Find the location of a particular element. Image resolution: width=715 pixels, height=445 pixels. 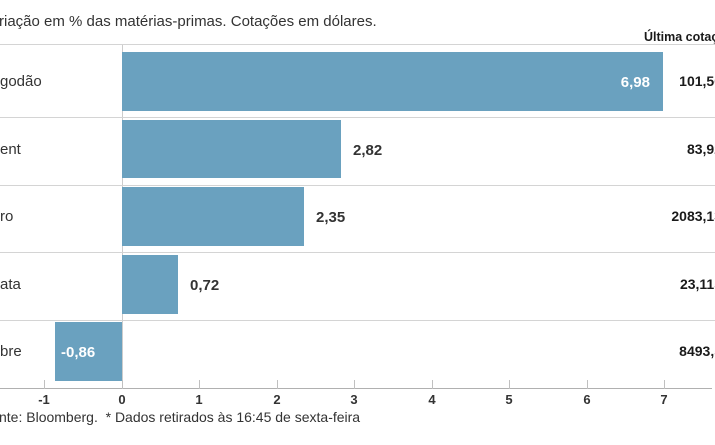

last-quote-row-4: 23,115 is located at coordinates (697, 284).